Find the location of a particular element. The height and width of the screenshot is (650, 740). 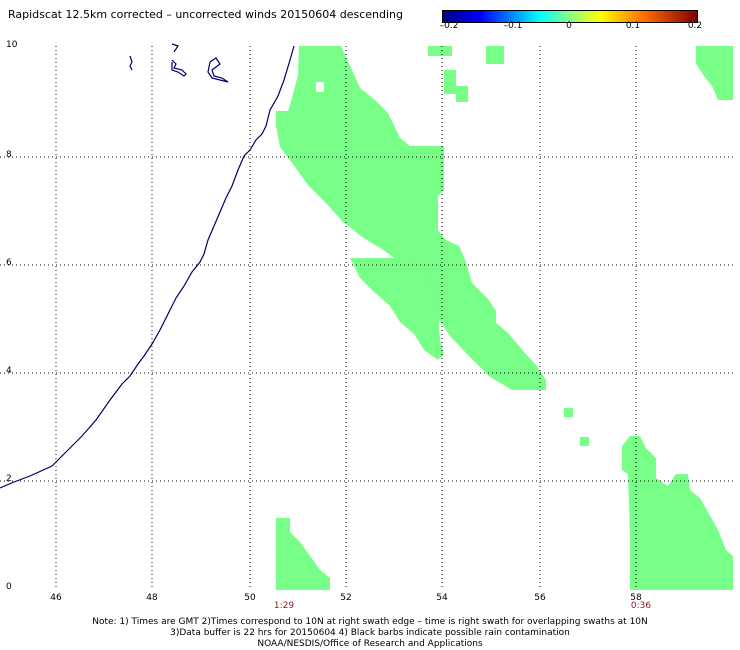

y-tick-label: 0 is located at coordinates (9, 587).